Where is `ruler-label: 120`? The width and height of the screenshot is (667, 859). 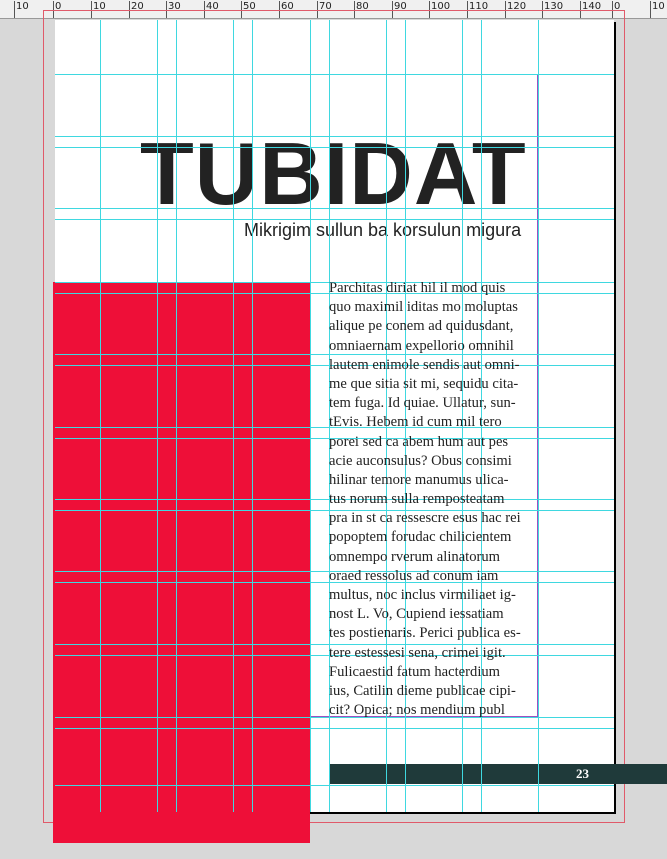 ruler-label: 120 is located at coordinates (517, 6).